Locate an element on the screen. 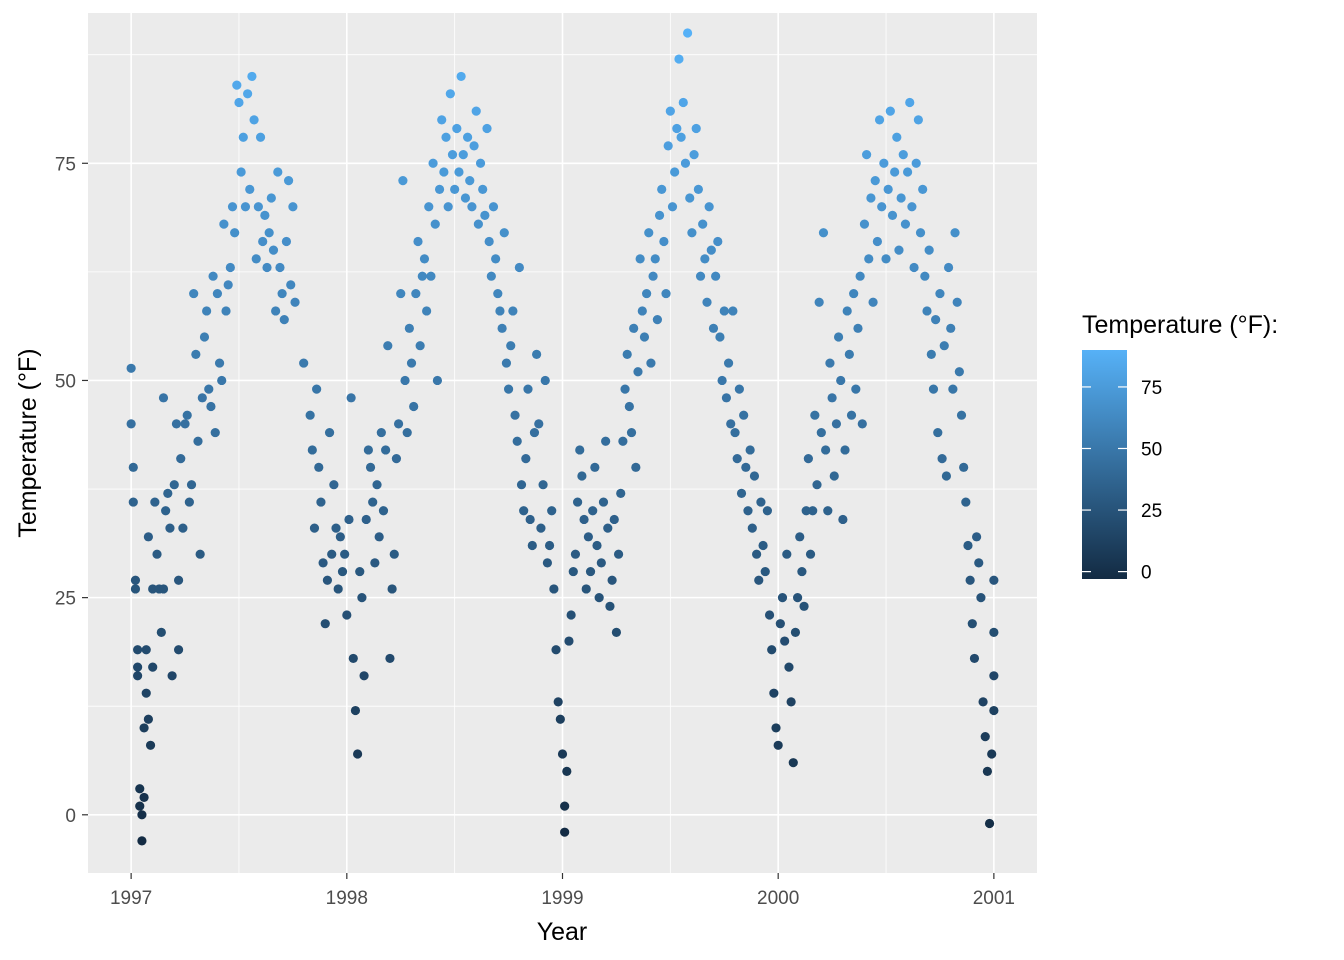 This screenshot has width=1344, height=960. x-tick-label: 2000 is located at coordinates (778, 898).